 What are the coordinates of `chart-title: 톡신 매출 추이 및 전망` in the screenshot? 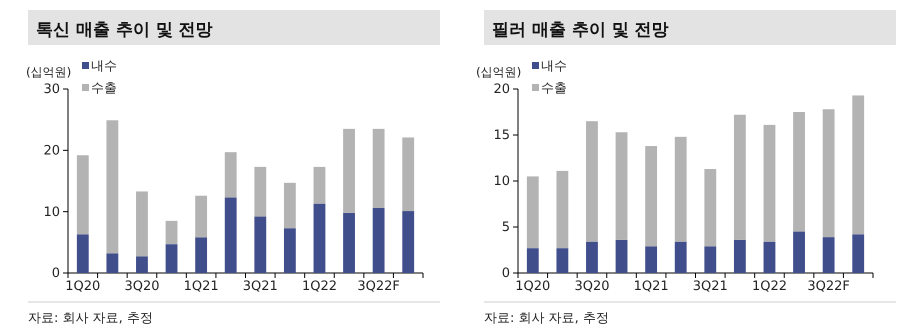 It's located at (124, 30).